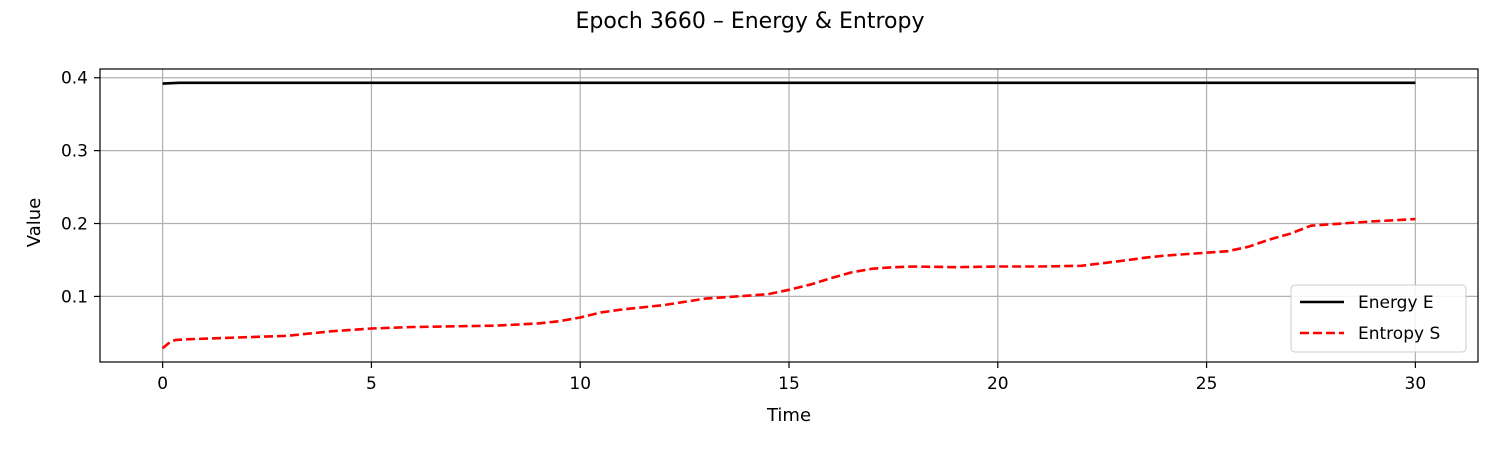 The width and height of the screenshot is (1500, 455). What do you see at coordinates (1399, 334) in the screenshot?
I see `legend-label-entropy: Entropy S` at bounding box center [1399, 334].